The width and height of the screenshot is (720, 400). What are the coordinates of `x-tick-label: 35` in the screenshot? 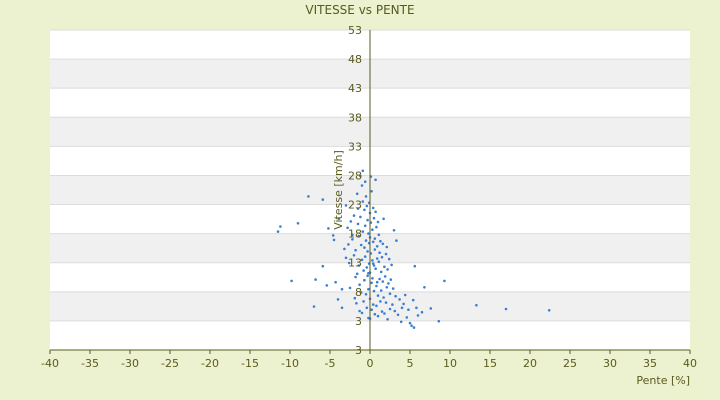 It's located at (650, 363).